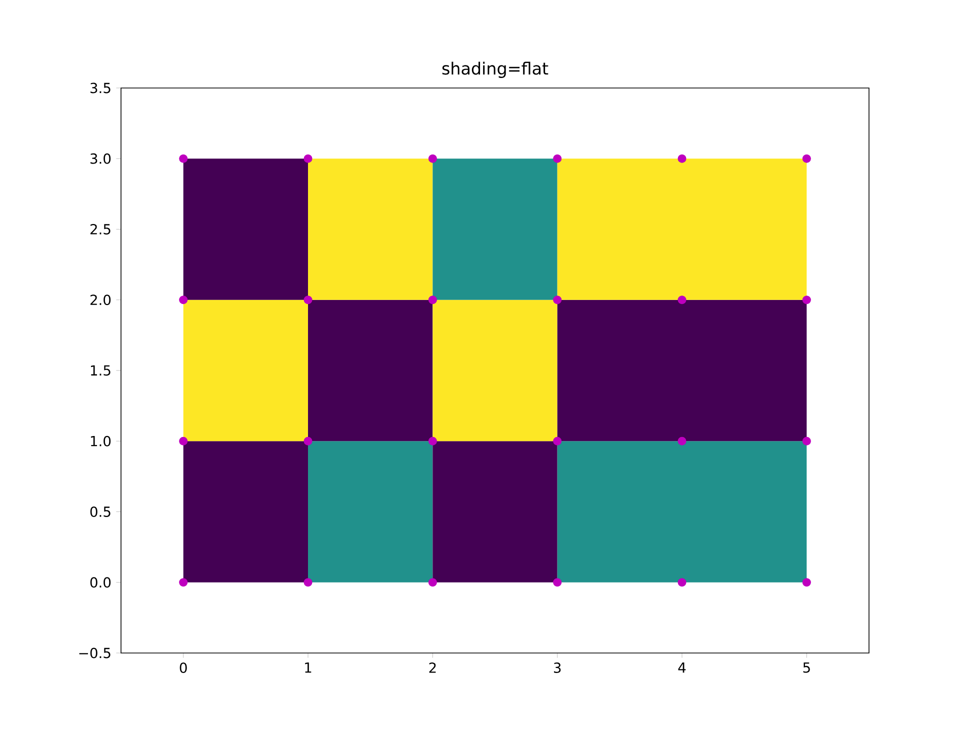 The height and width of the screenshot is (734, 966). What do you see at coordinates (183, 667) in the screenshot?
I see `x-tick-label: 0` at bounding box center [183, 667].